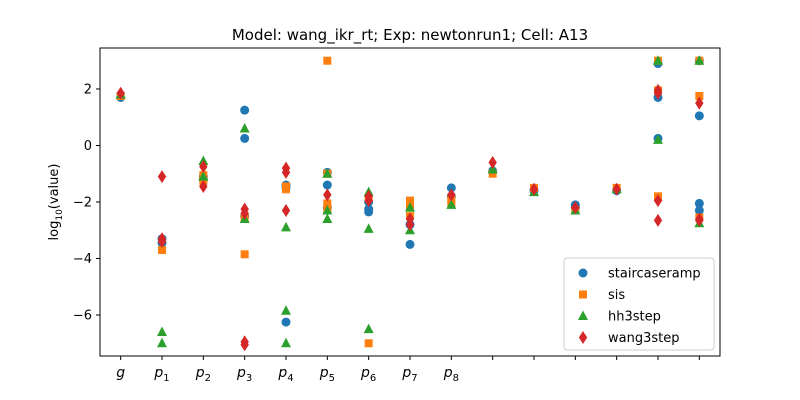 This screenshot has width=800, height=400. What do you see at coordinates (203, 374) in the screenshot?
I see `x-tick-label: p2` at bounding box center [203, 374].